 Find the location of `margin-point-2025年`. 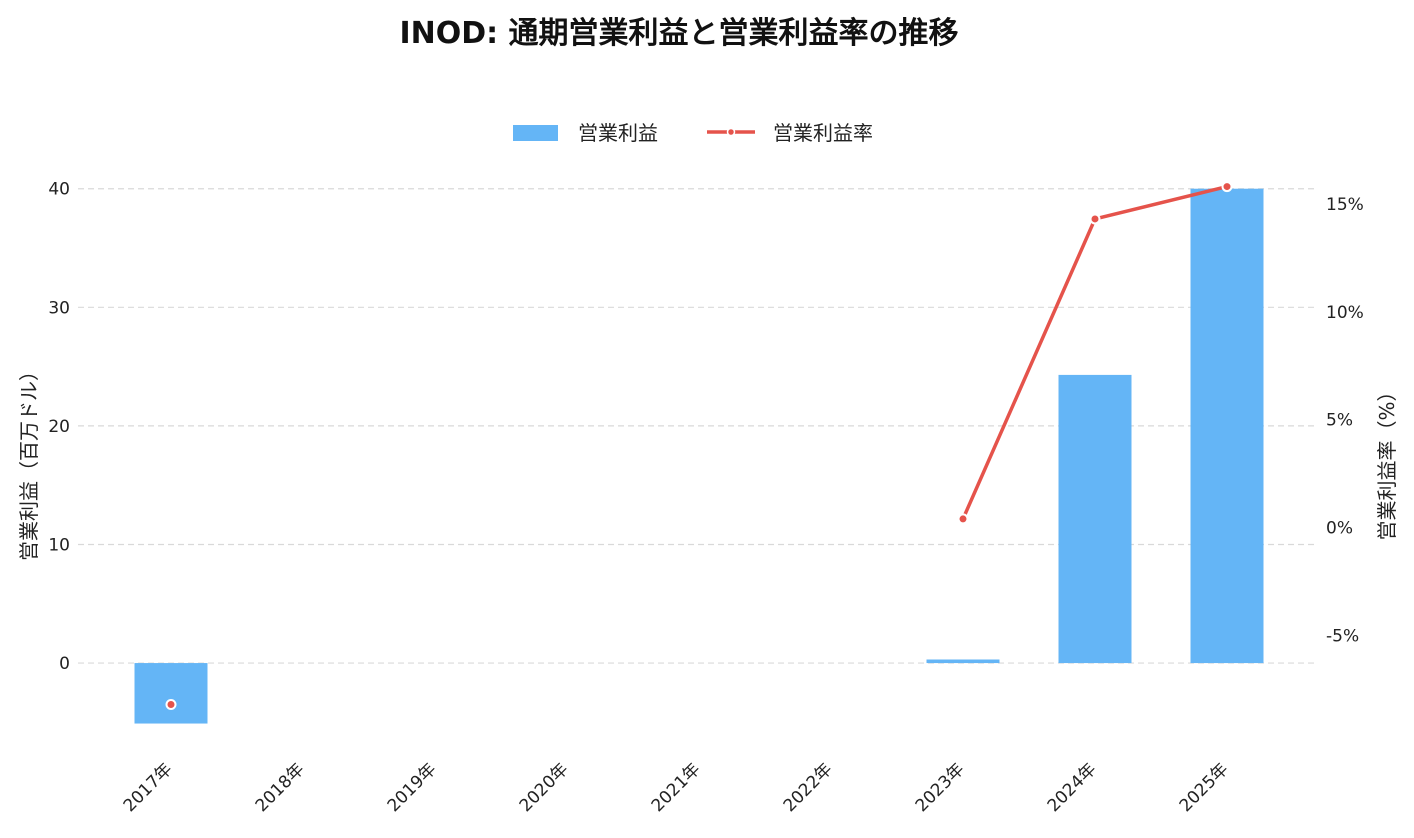

margin-point-2025年 is located at coordinates (1227, 187).